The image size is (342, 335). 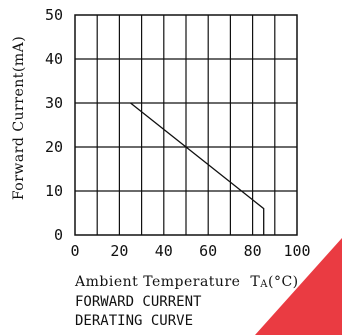 What do you see at coordinates (190, 251) in the screenshot?
I see `x-tick-labels: 0 20 40 60 80 100` at bounding box center [190, 251].